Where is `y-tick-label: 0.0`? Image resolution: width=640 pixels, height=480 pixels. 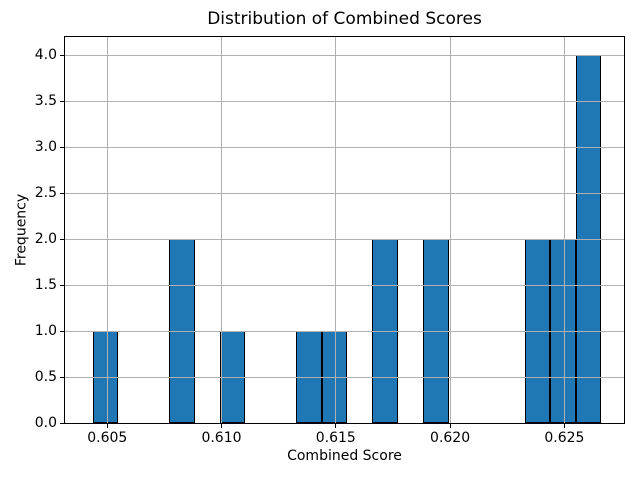 y-tick-label: 0.0 is located at coordinates (45, 423).